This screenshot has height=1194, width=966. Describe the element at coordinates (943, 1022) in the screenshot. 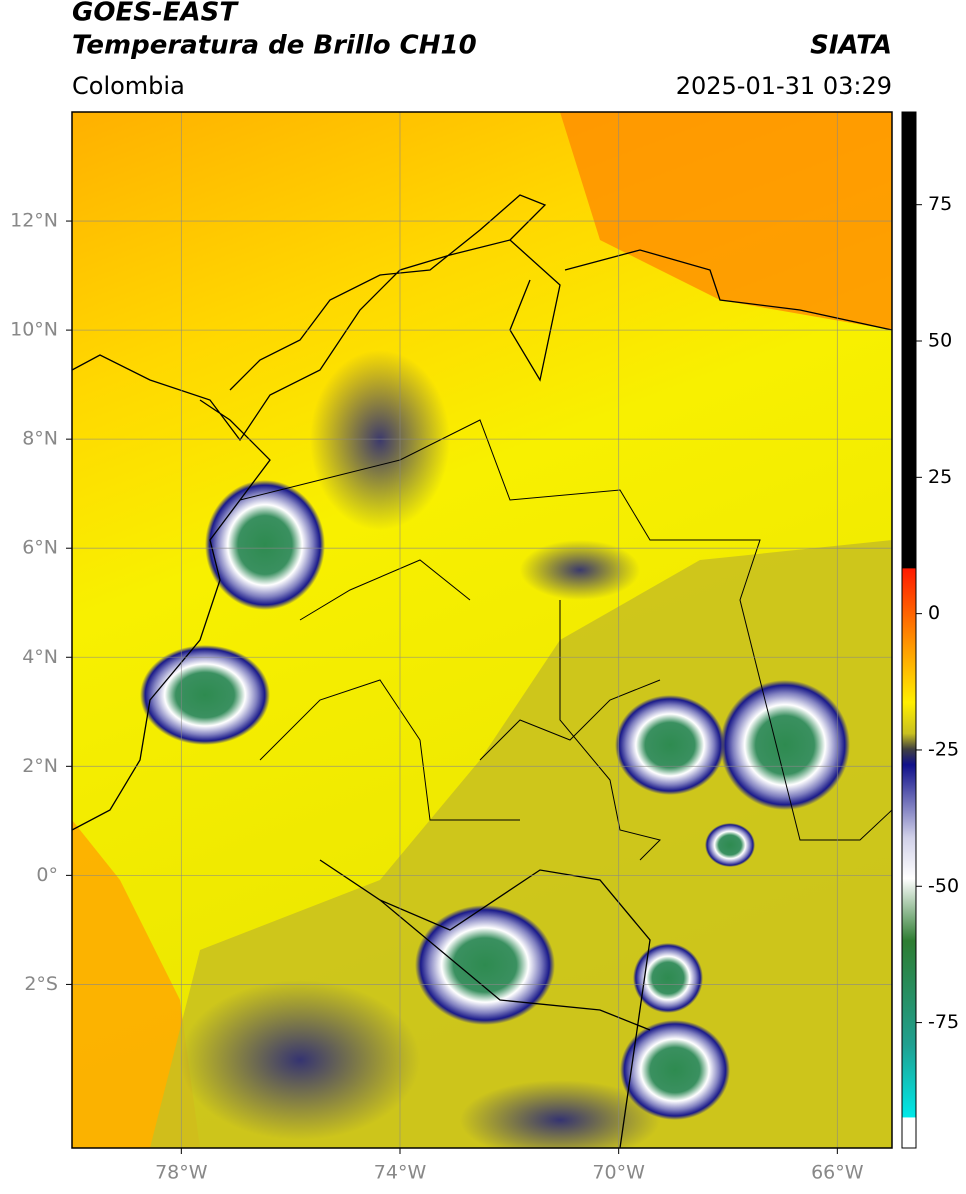

I see `colorbar-tick-label: -75` at that location.